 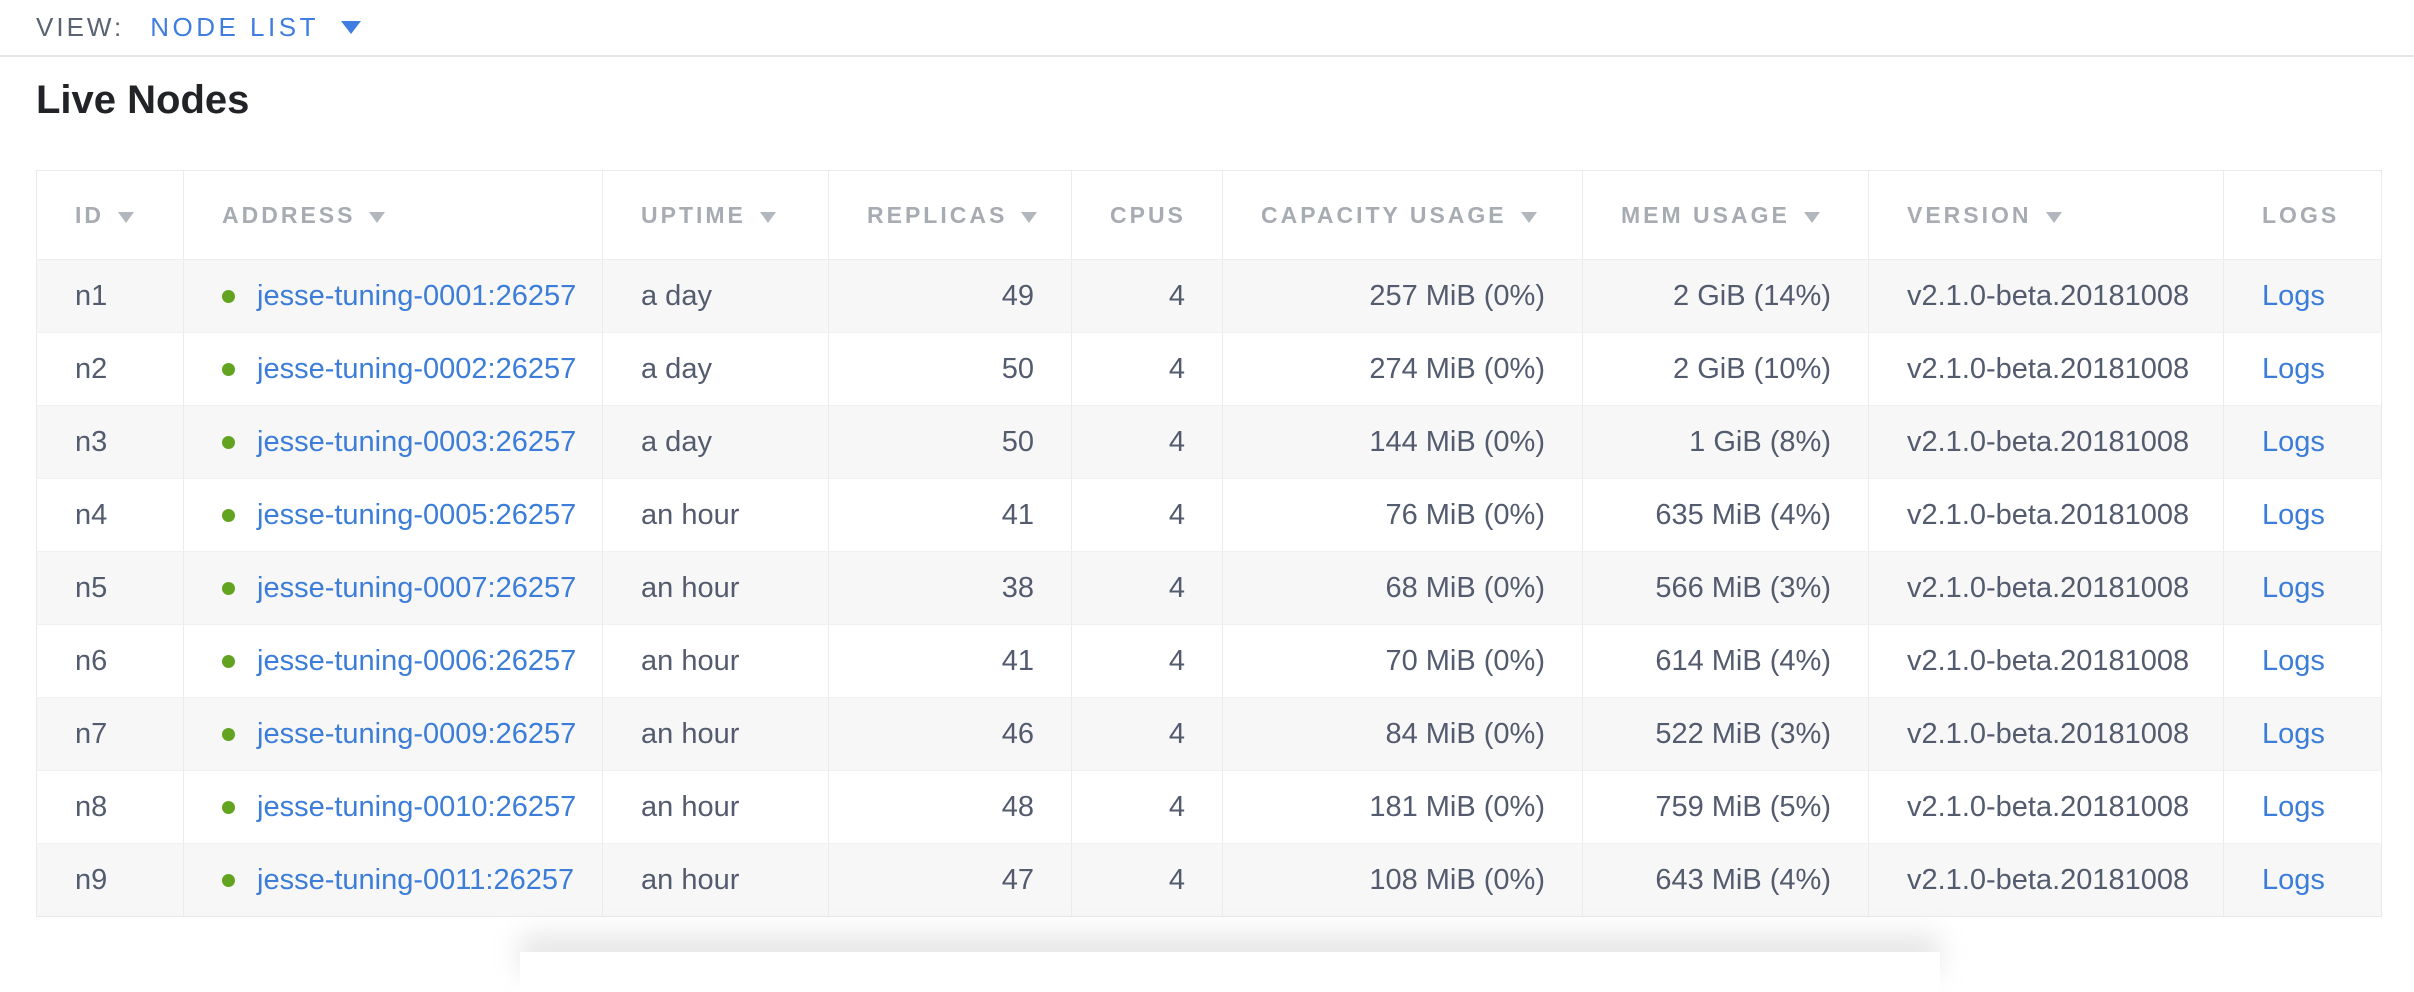 I want to click on cell-replicas: 38, so click(x=950, y=588).